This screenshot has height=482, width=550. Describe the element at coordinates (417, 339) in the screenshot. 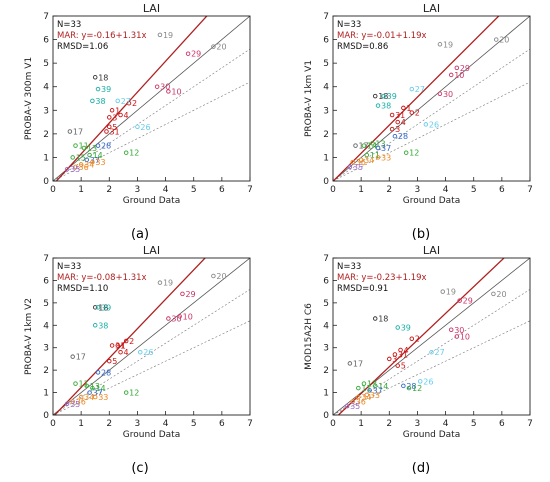

I see `point-label: 2` at that location.